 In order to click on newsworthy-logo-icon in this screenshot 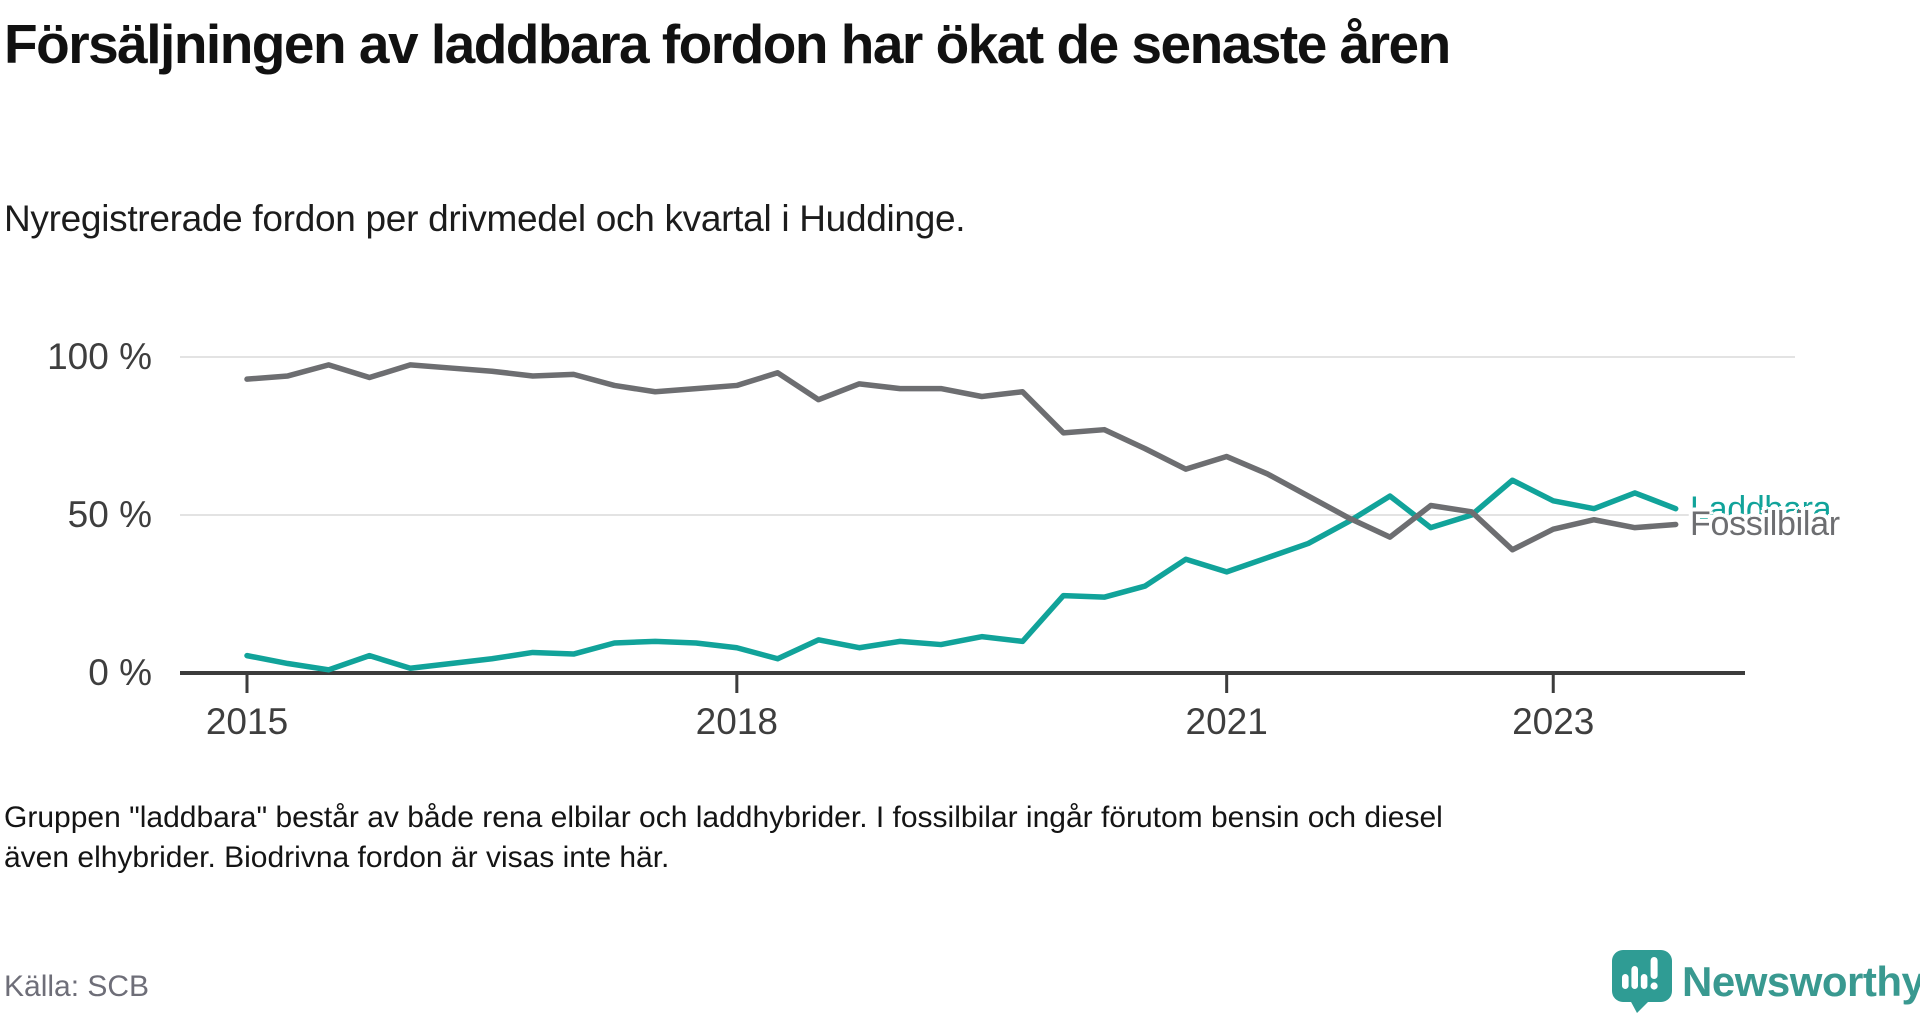, I will do `click(1642, 981)`.